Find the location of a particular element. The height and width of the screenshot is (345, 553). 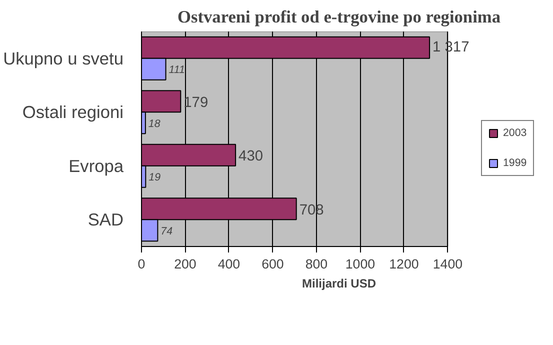

data-label: 18 is located at coordinates (154, 124).